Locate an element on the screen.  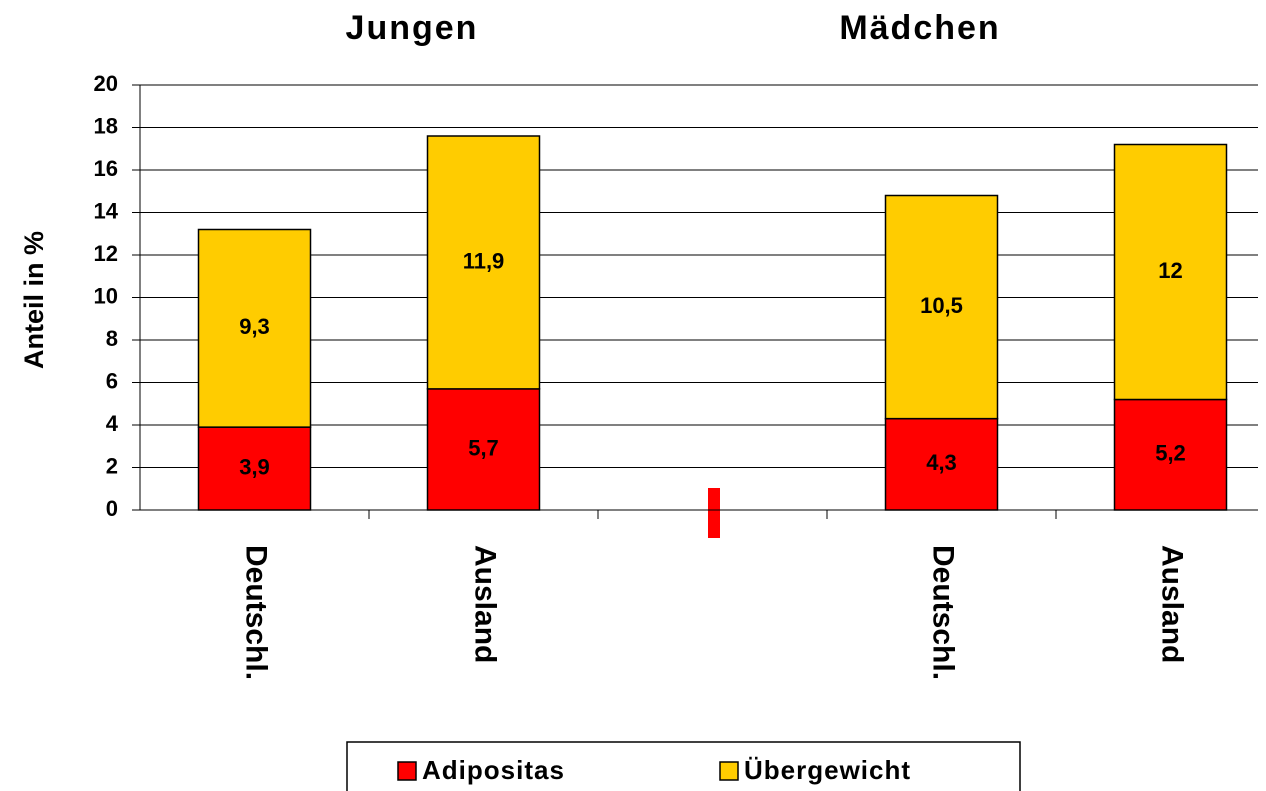
y-tick-label: 12 is located at coordinates (106, 253).